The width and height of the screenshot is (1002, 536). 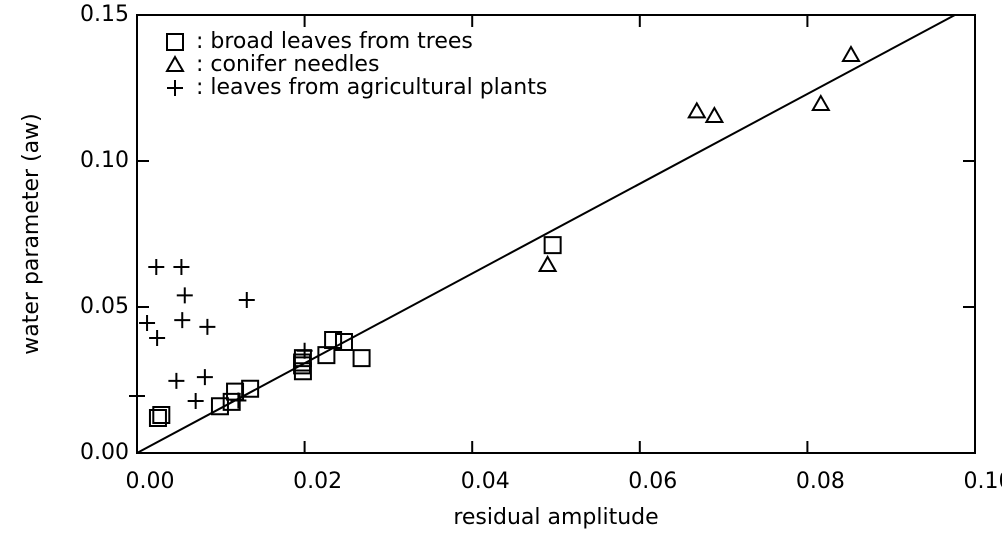 What do you see at coordinates (334, 41) in the screenshot?
I see `legend-label: : broad leaves from trees` at bounding box center [334, 41].